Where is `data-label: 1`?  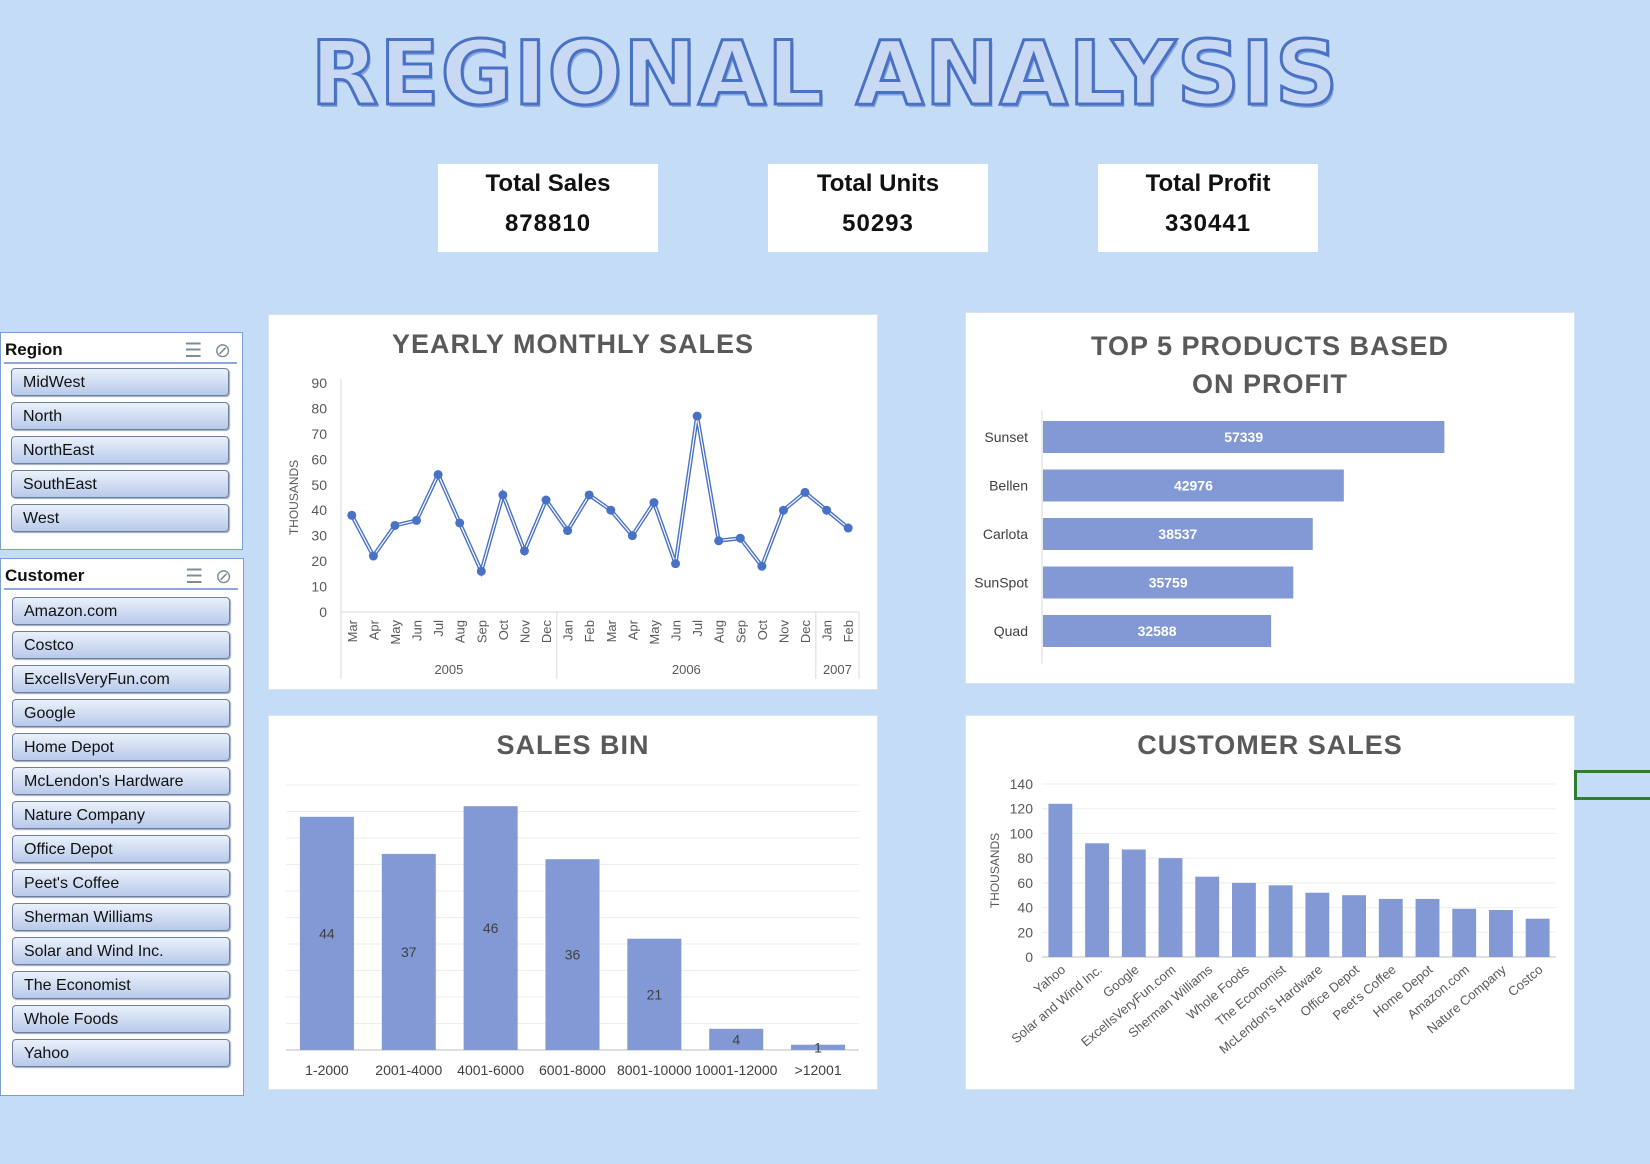
data-label: 1 is located at coordinates (818, 1047).